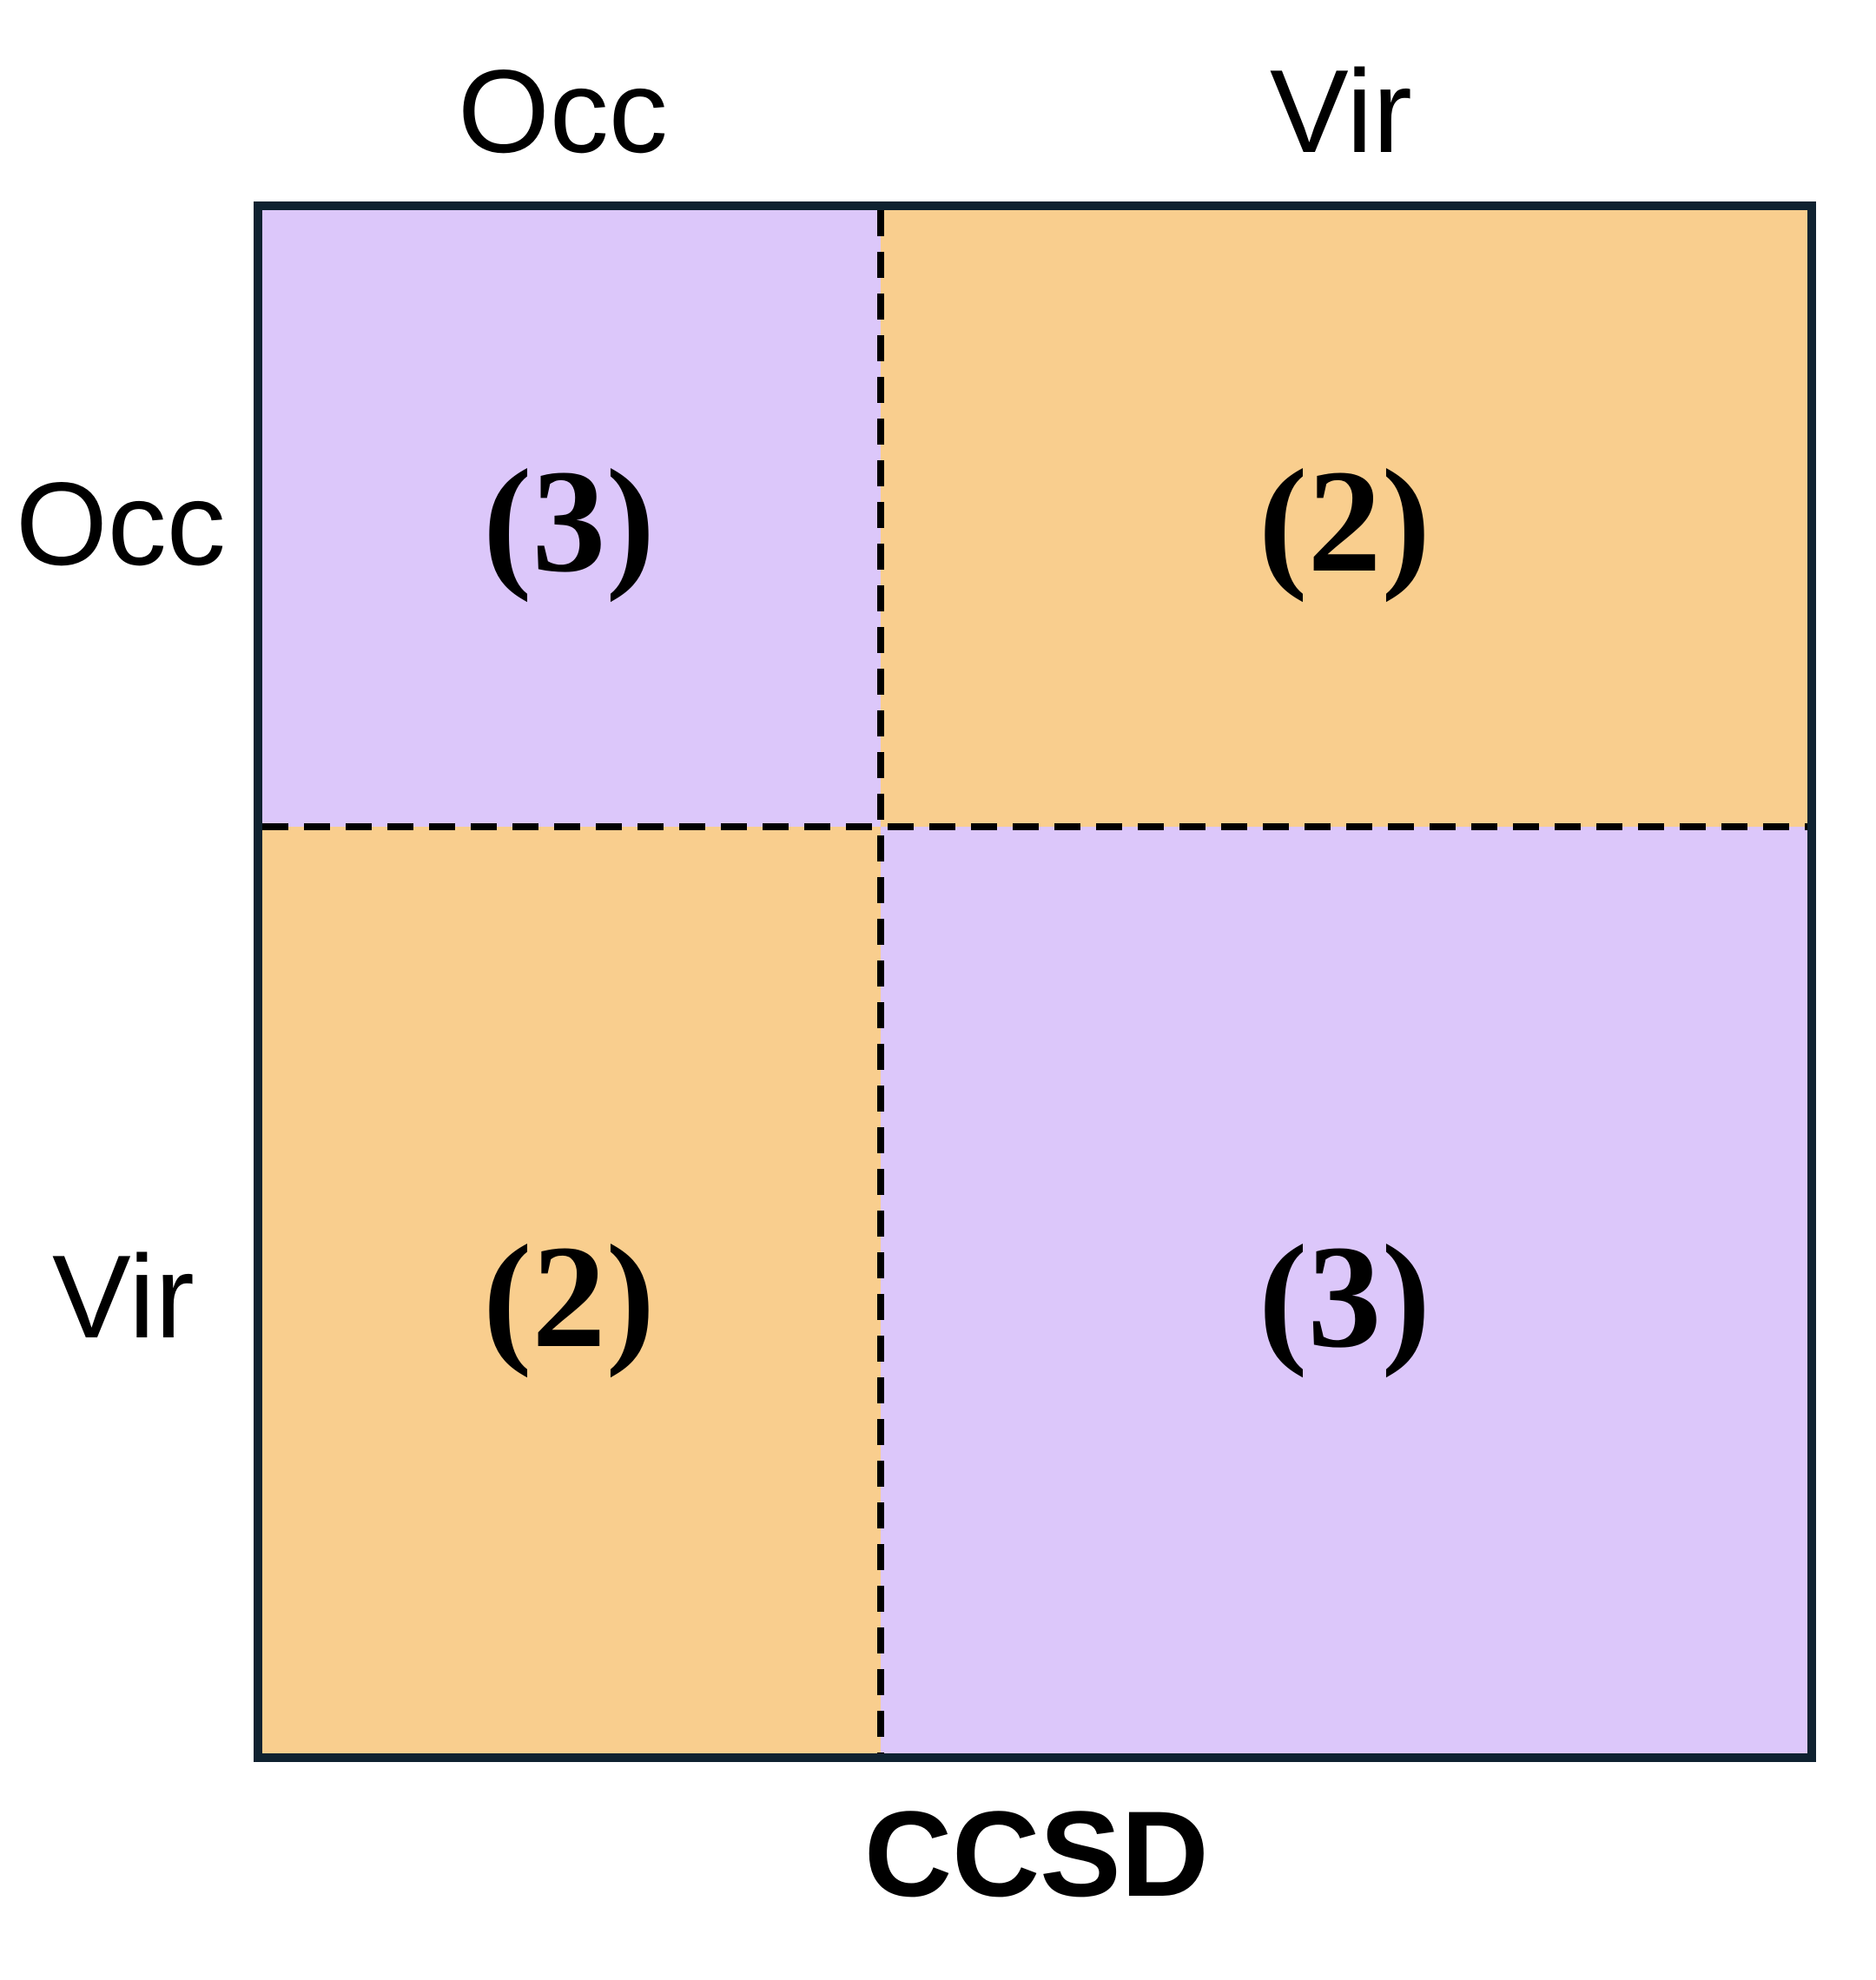  What do you see at coordinates (569, 1296) in the screenshot?
I see `block-label-vir-occ: (2)` at bounding box center [569, 1296].